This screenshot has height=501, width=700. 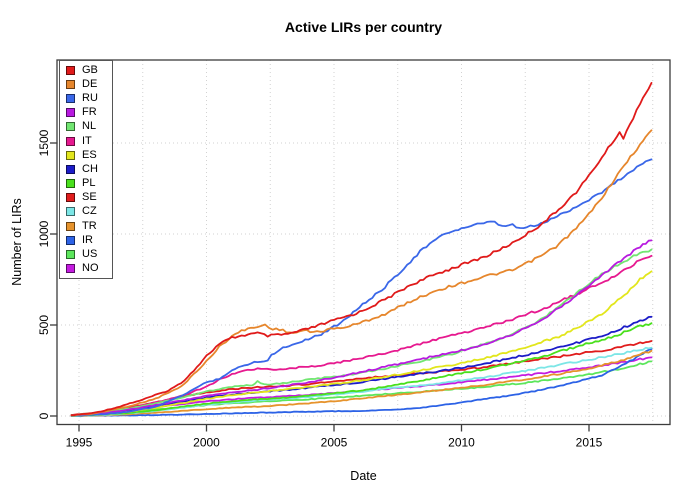 What do you see at coordinates (44, 415) in the screenshot?
I see `y-tick-label: 0` at bounding box center [44, 415].